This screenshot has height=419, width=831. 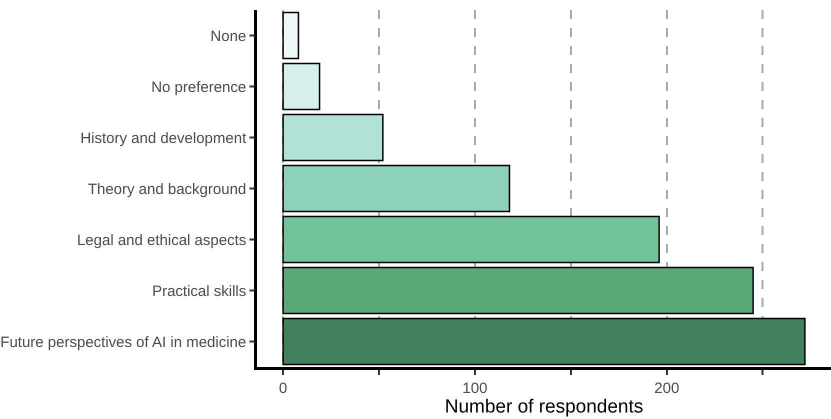 I want to click on y-tick-label: Future perspectives of AI in medicine, so click(x=123, y=342).